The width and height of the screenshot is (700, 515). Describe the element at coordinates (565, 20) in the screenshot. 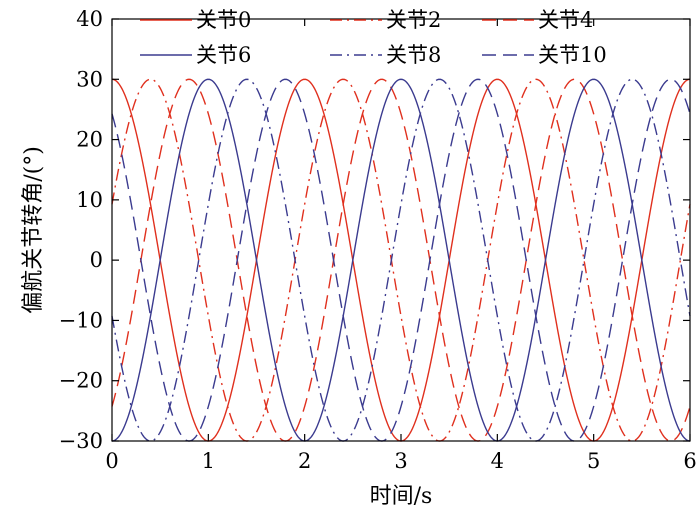

I see `legend-label-2: 关节4` at that location.